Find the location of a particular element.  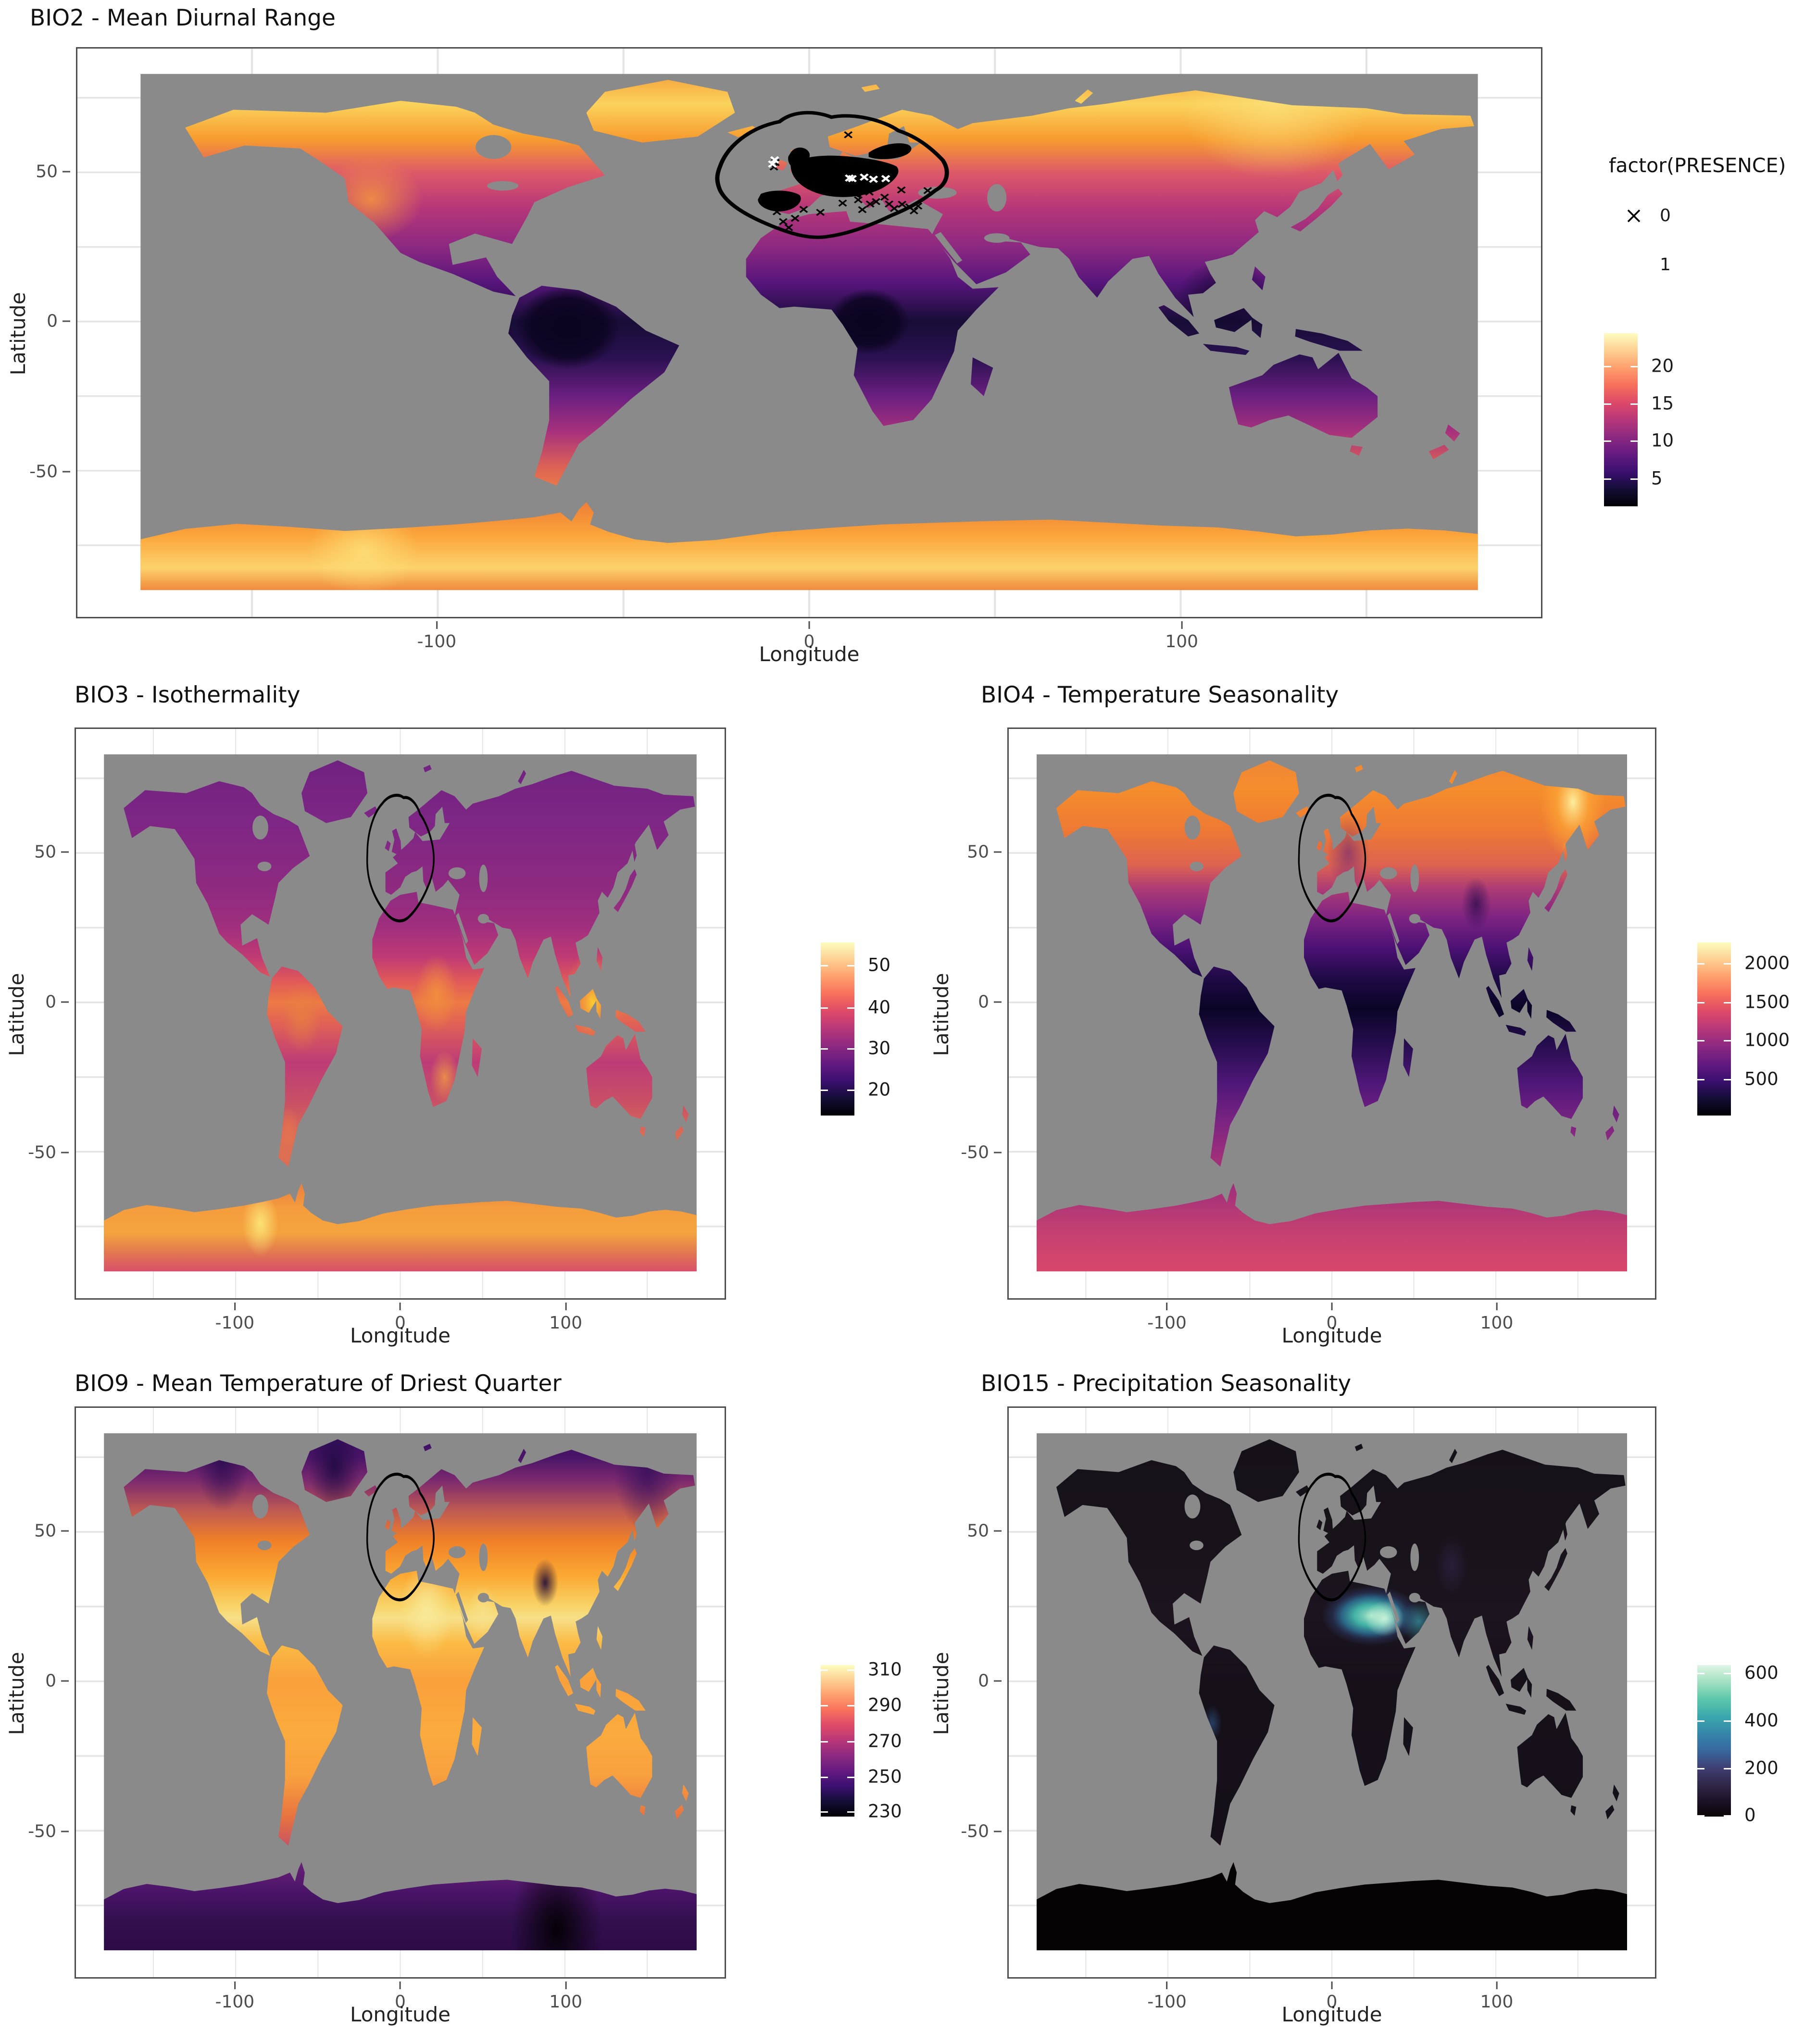

colorbar-tick-label: 230 is located at coordinates (885, 1811).